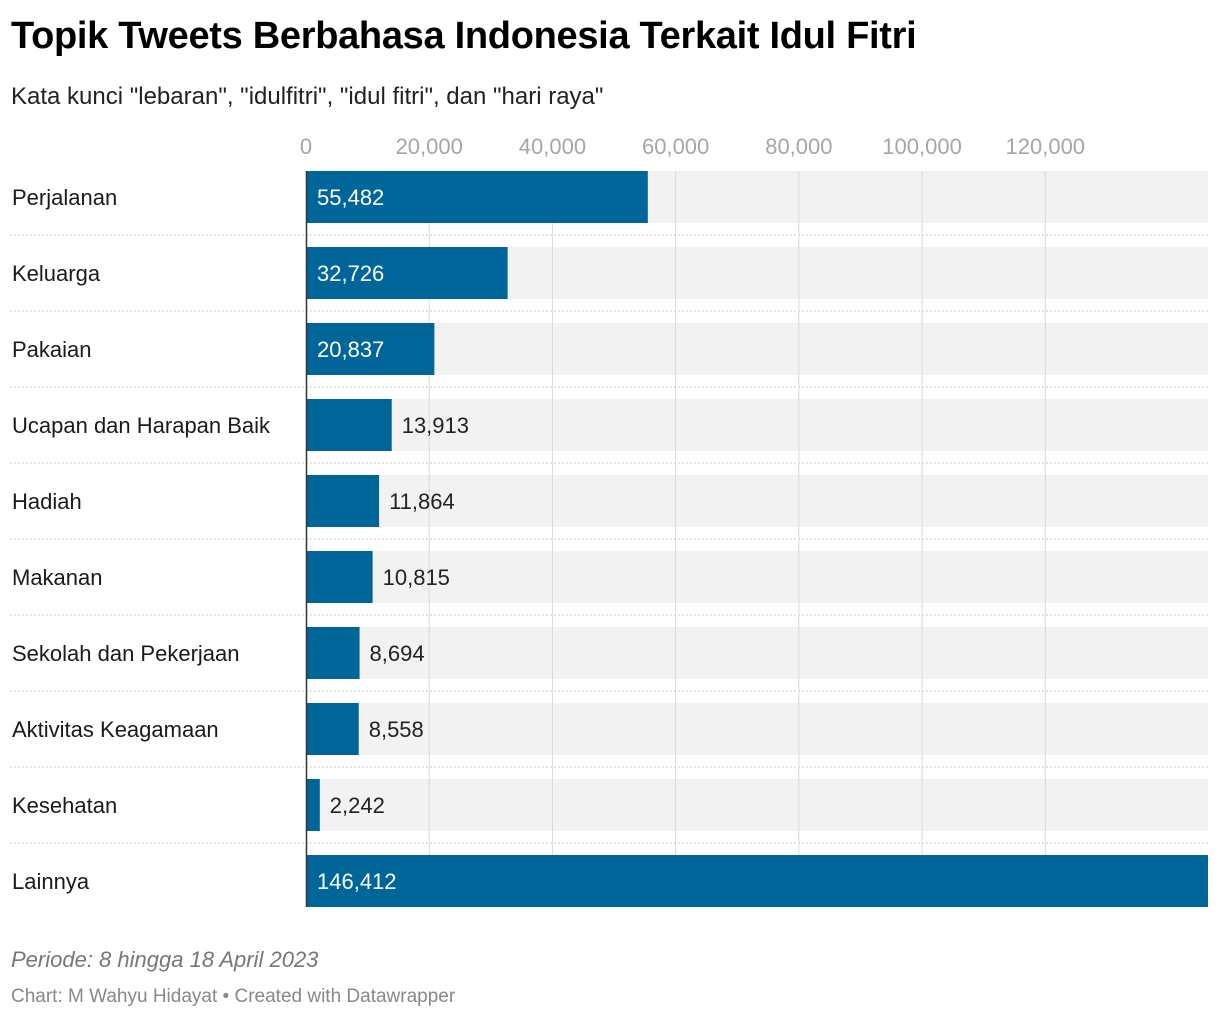 Image resolution: width=1220 pixels, height=1022 pixels. I want to click on category-label: Pakaian, so click(52, 349).